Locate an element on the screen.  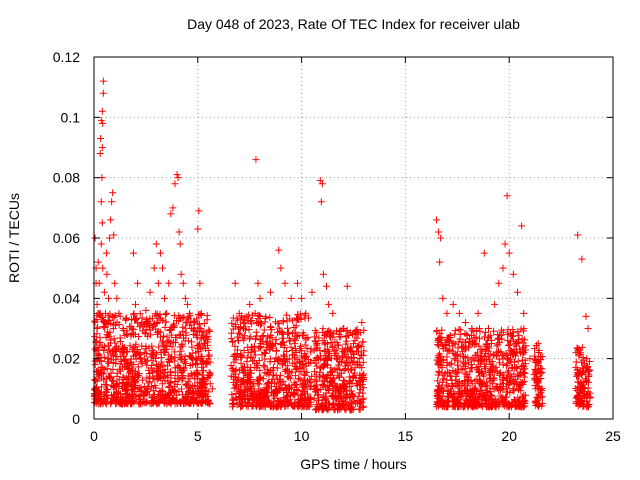
y-tick-label: 0.06 is located at coordinates (66, 238).